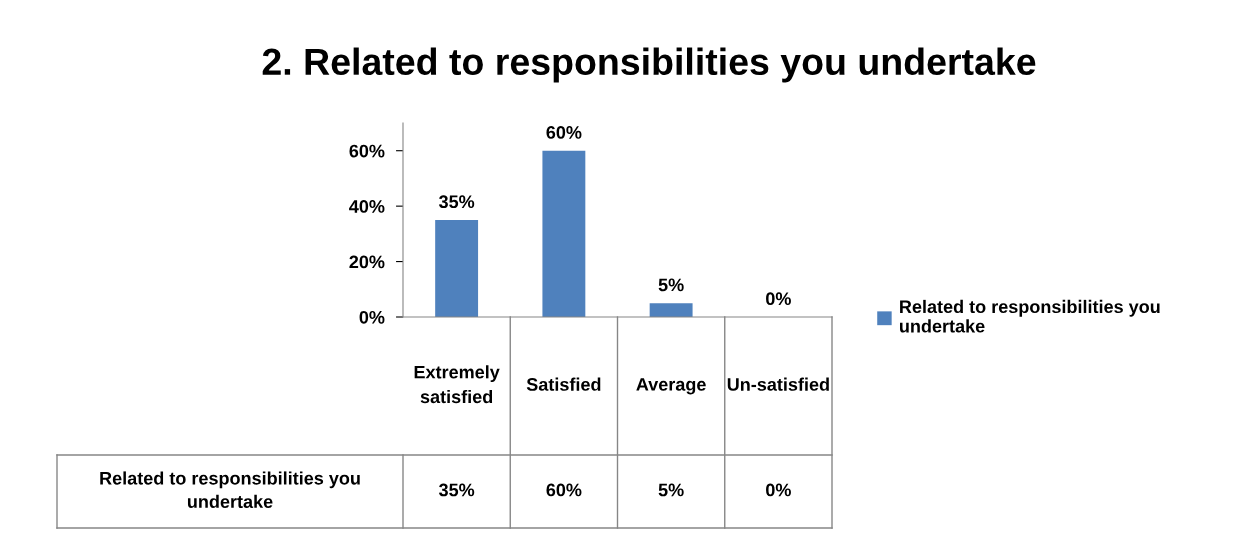 The width and height of the screenshot is (1248, 535). I want to click on y-tick-label: 40%, so click(367, 206).